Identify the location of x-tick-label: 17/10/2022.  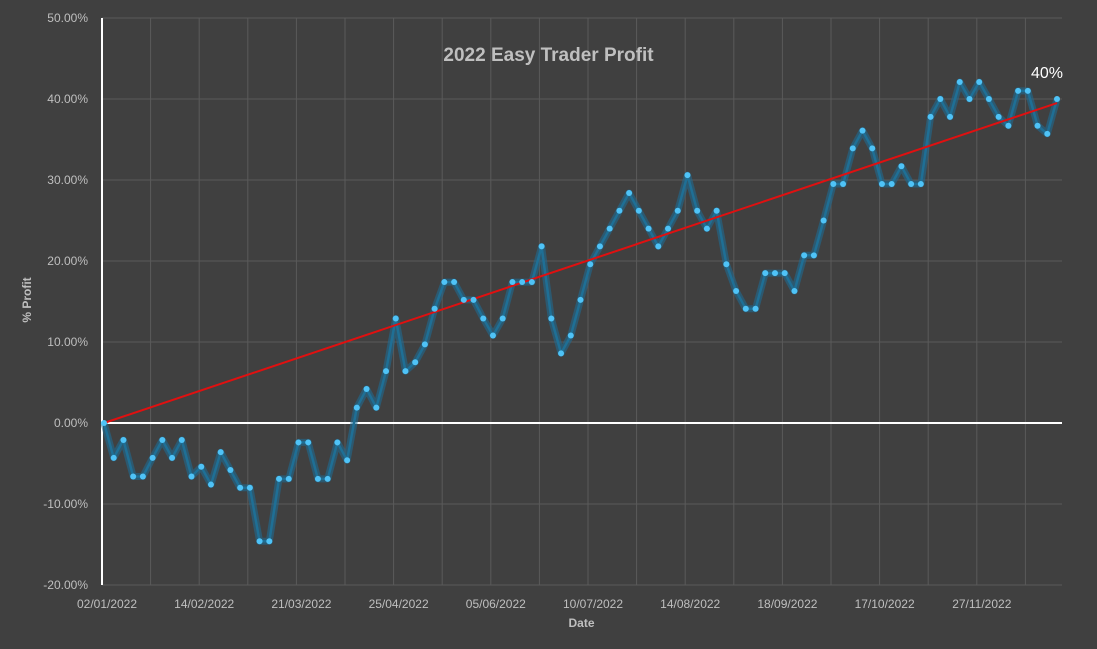
(885, 604).